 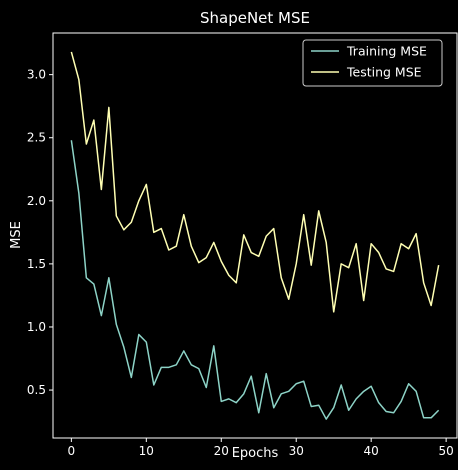 What do you see at coordinates (384, 72) in the screenshot?
I see `legend-label-testing: Testing MSE` at bounding box center [384, 72].